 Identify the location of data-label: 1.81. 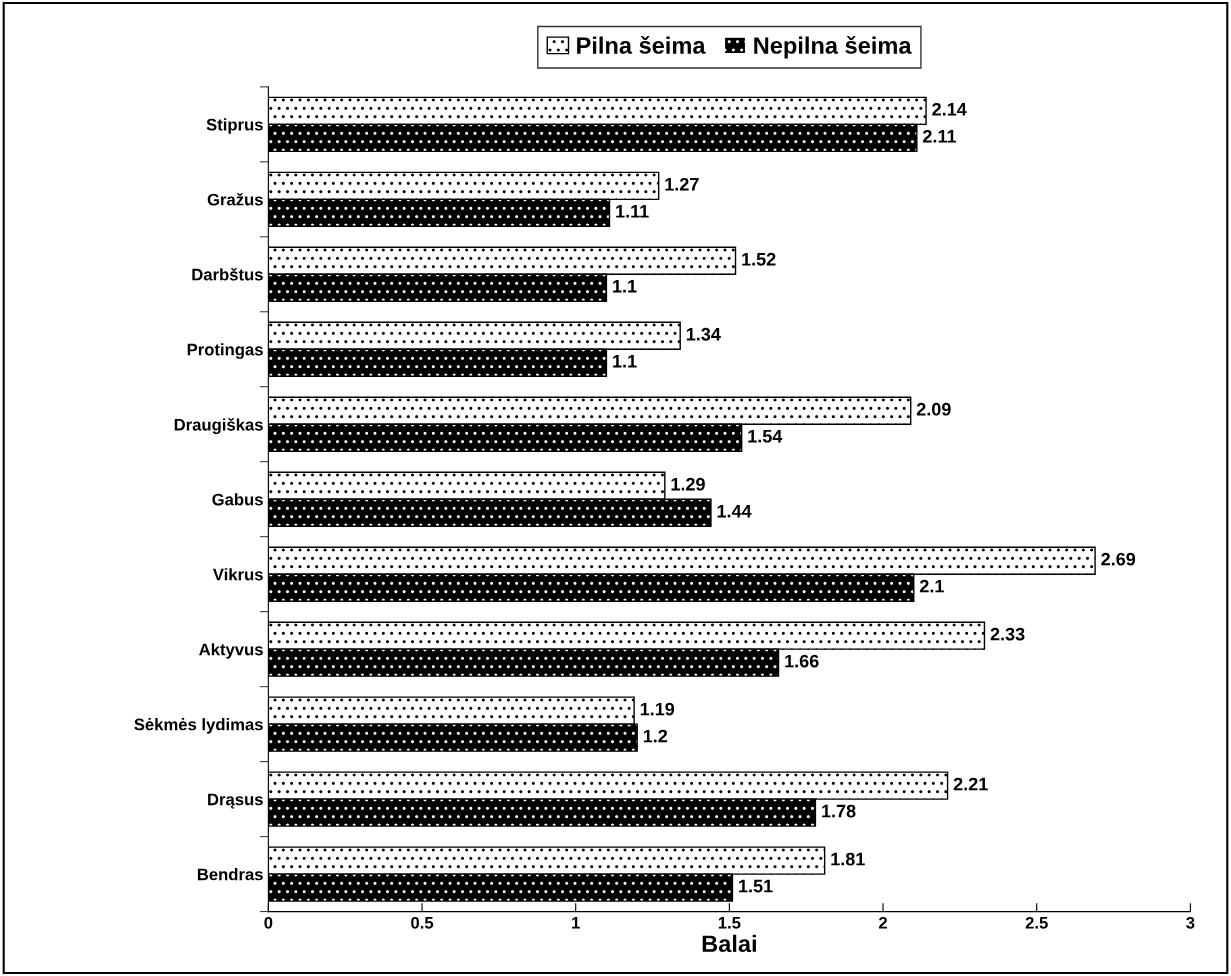
(848, 859).